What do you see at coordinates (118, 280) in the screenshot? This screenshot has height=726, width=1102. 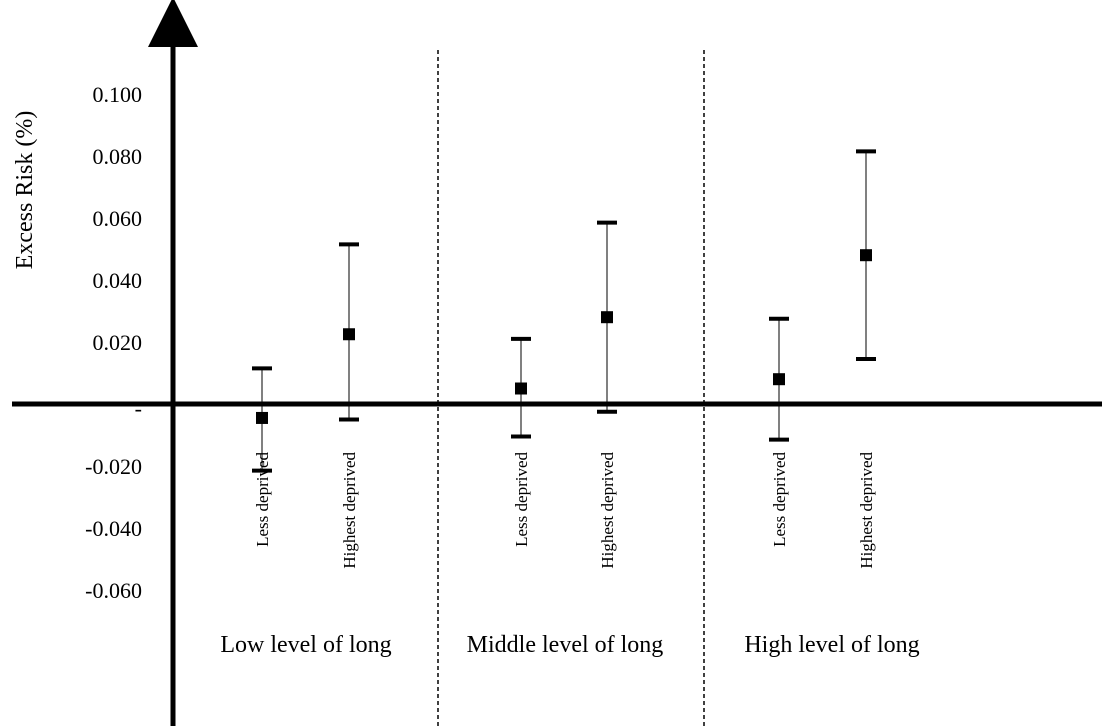 I see `y-tick-label: 0.040` at bounding box center [118, 280].